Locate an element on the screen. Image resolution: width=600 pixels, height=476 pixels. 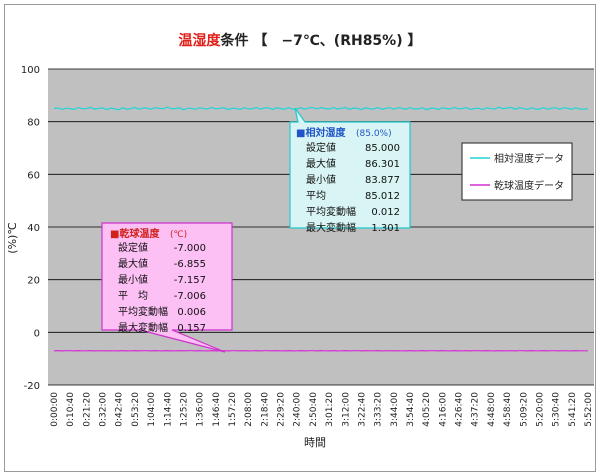
legend-label-humidity: 相対湿度データ is located at coordinates (529, 158).